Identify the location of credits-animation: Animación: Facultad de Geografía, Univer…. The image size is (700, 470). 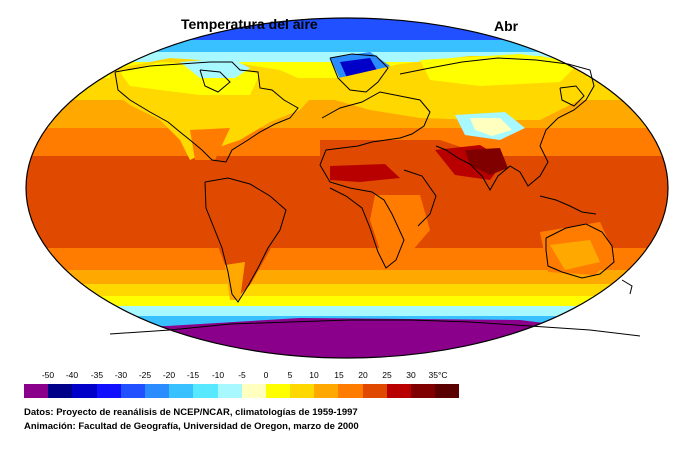
(191, 426).